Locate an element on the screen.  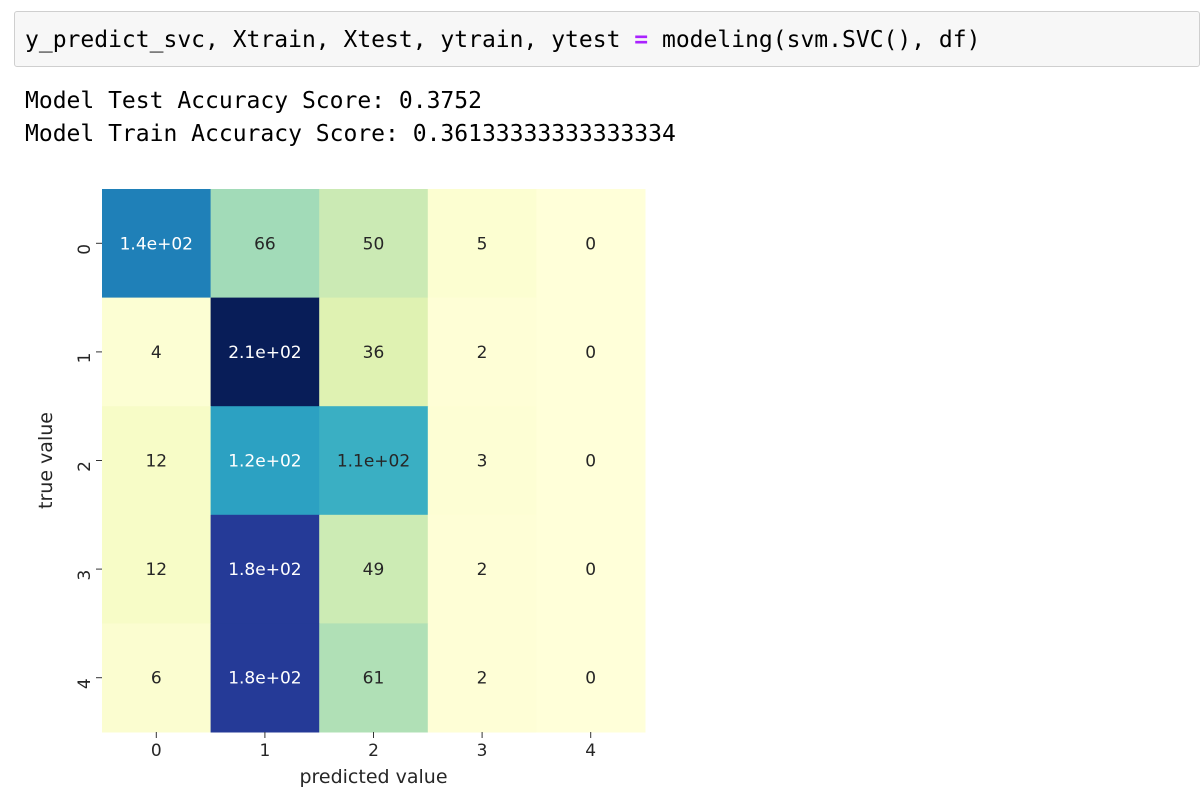
cell-annotation: 66 is located at coordinates (265, 244).